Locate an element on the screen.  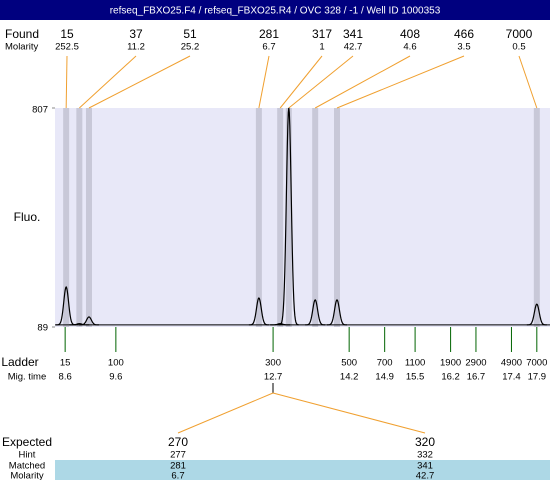
peak-molarity: 0.5 is located at coordinates (518, 47).